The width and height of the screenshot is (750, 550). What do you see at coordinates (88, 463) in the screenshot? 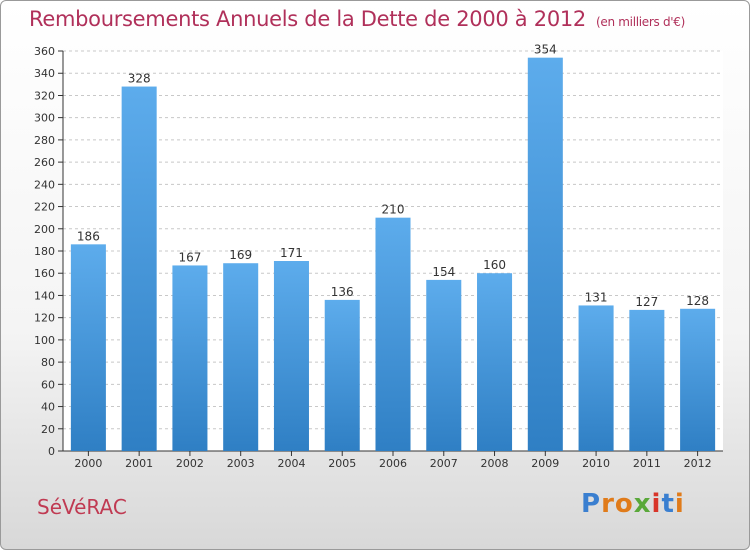
I see `x-tick-label: 2000` at bounding box center [88, 463].